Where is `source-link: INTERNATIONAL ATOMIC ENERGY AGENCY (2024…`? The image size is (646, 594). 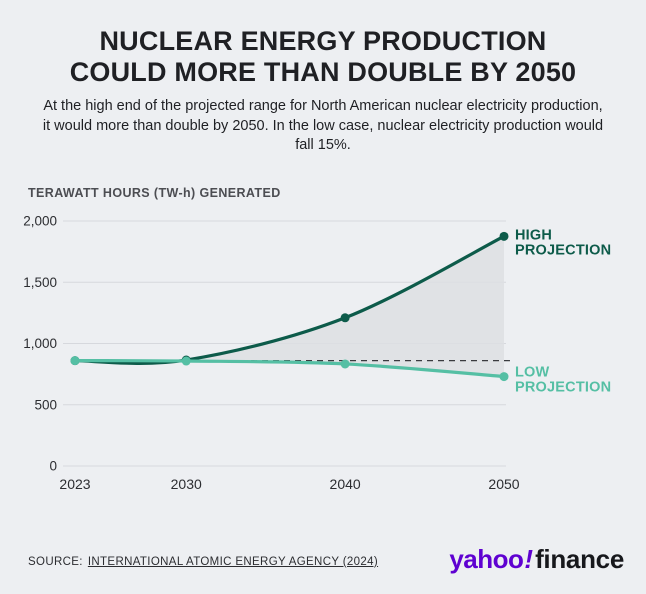 source-link: INTERNATIONAL ATOMIC ENERGY AGENCY (2024… is located at coordinates (233, 562).